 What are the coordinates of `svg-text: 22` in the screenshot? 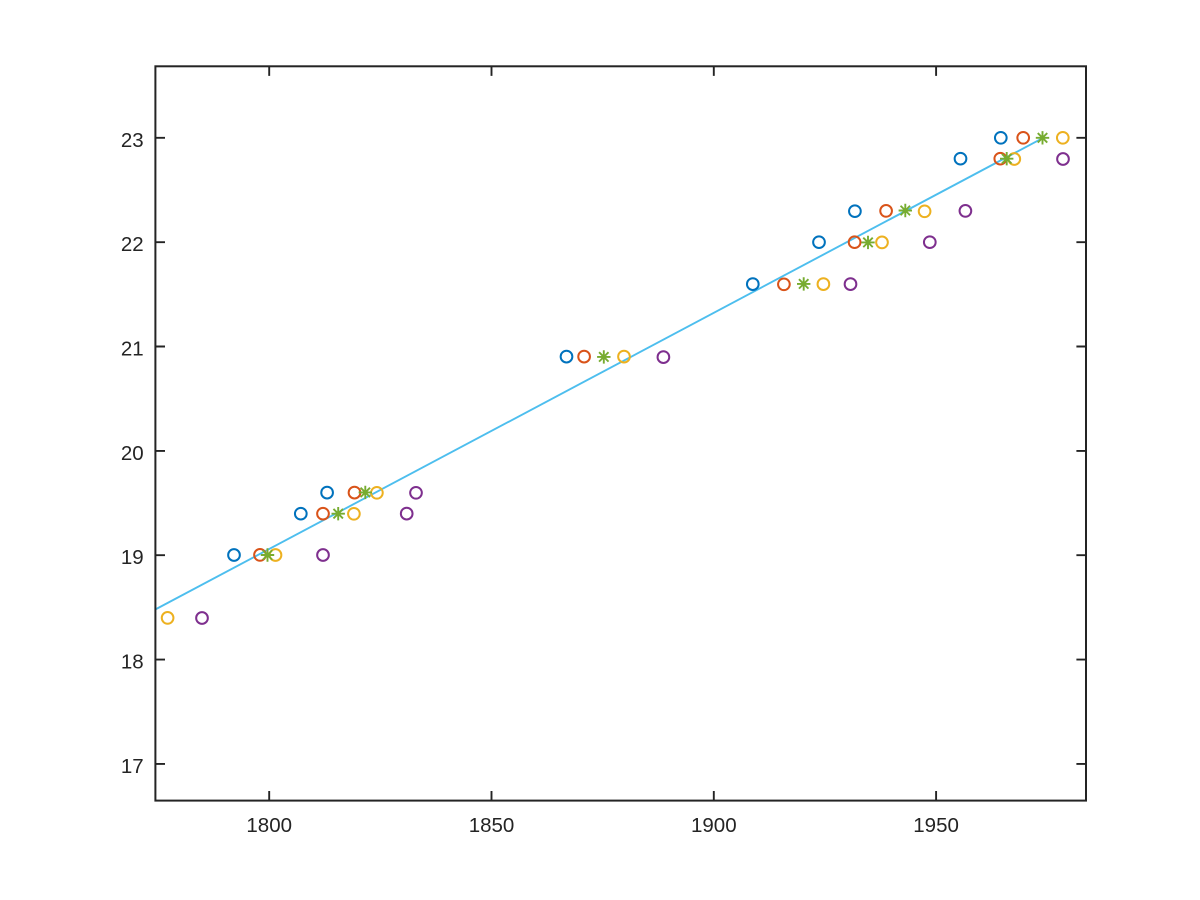 It's located at (132, 244).